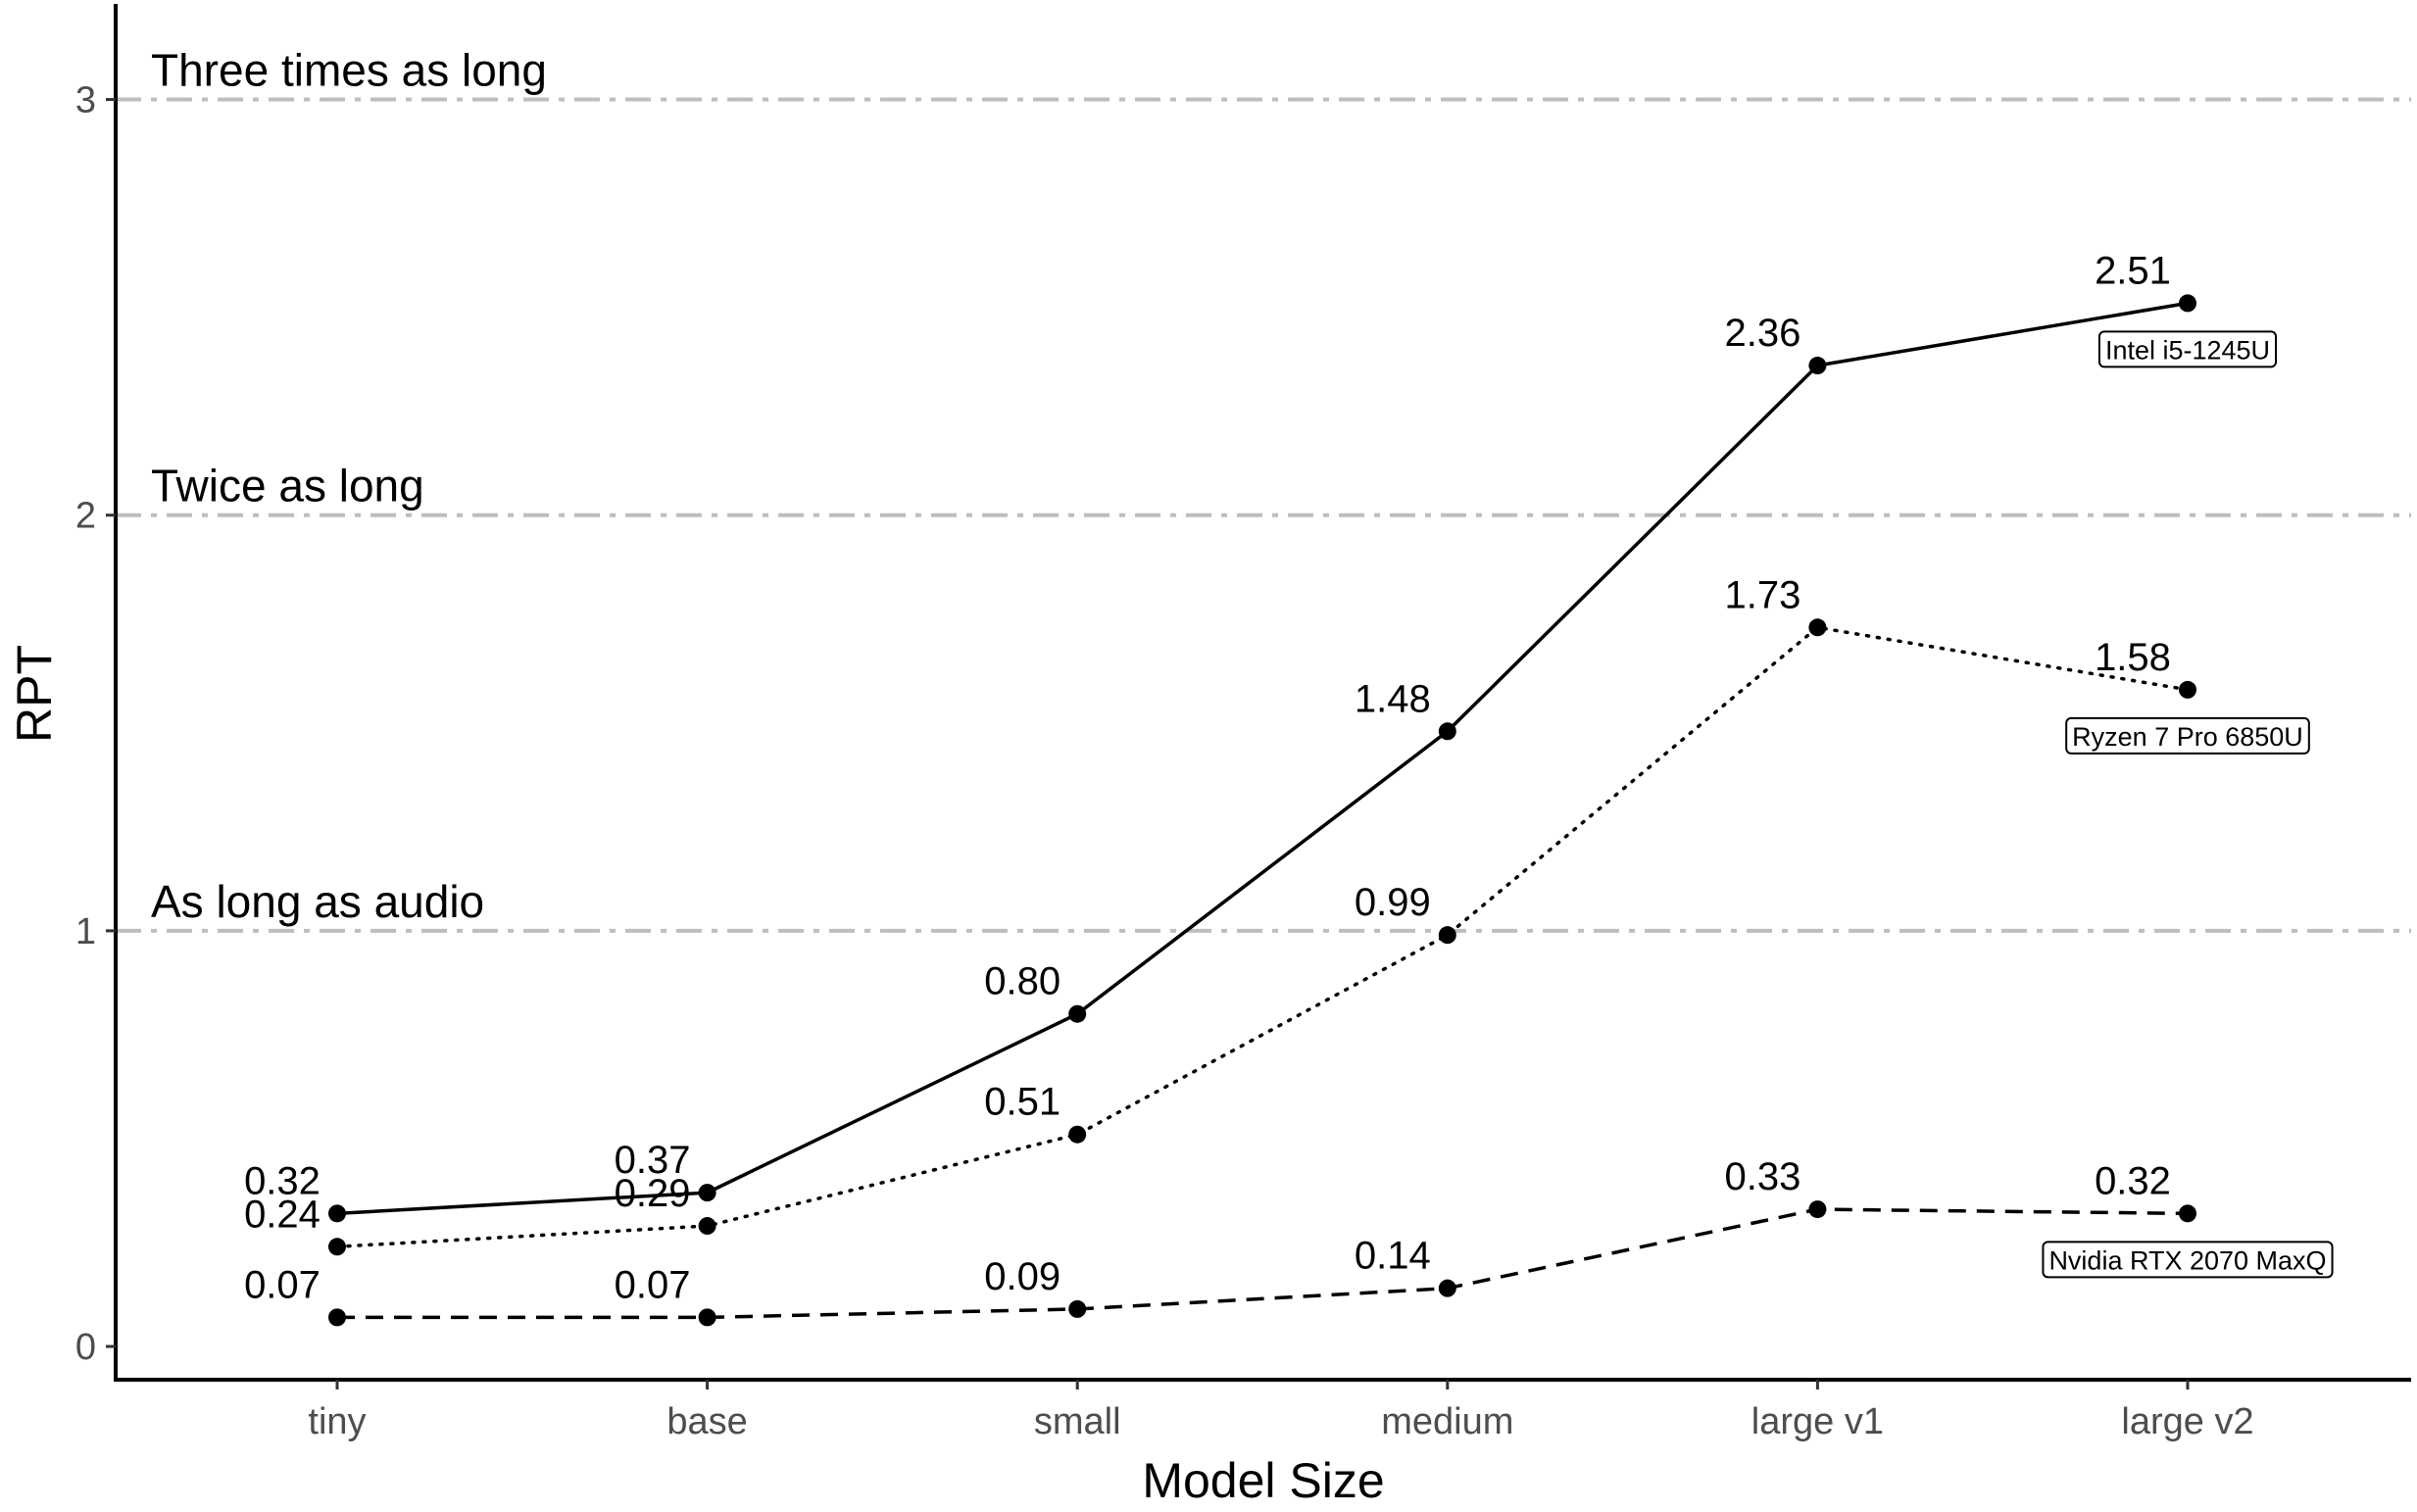 The image size is (2417, 1512). I want to click on reference-line-label: Three times as long, so click(349, 70).